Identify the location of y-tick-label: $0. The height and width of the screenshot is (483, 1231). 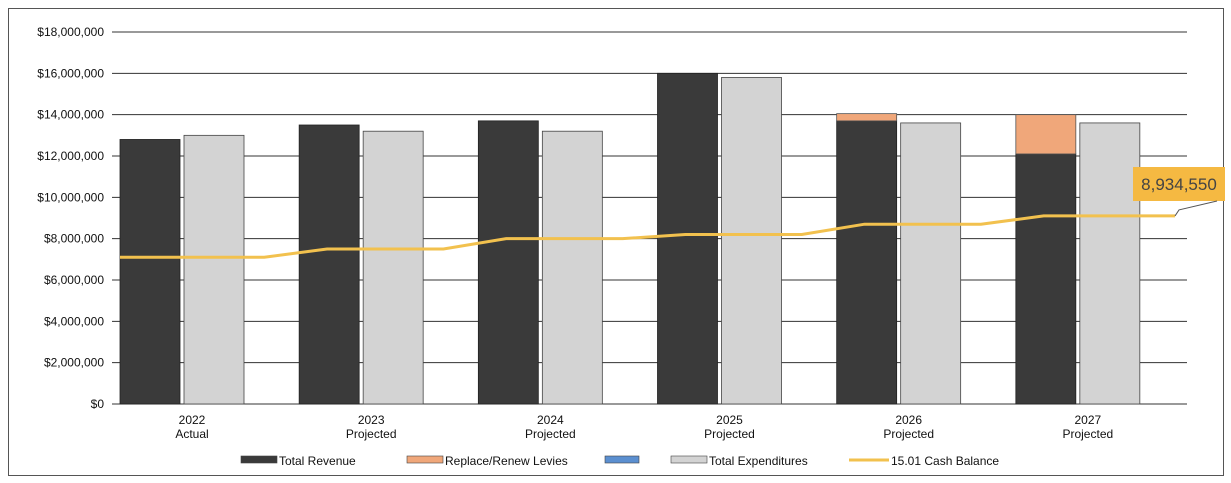
(98, 404).